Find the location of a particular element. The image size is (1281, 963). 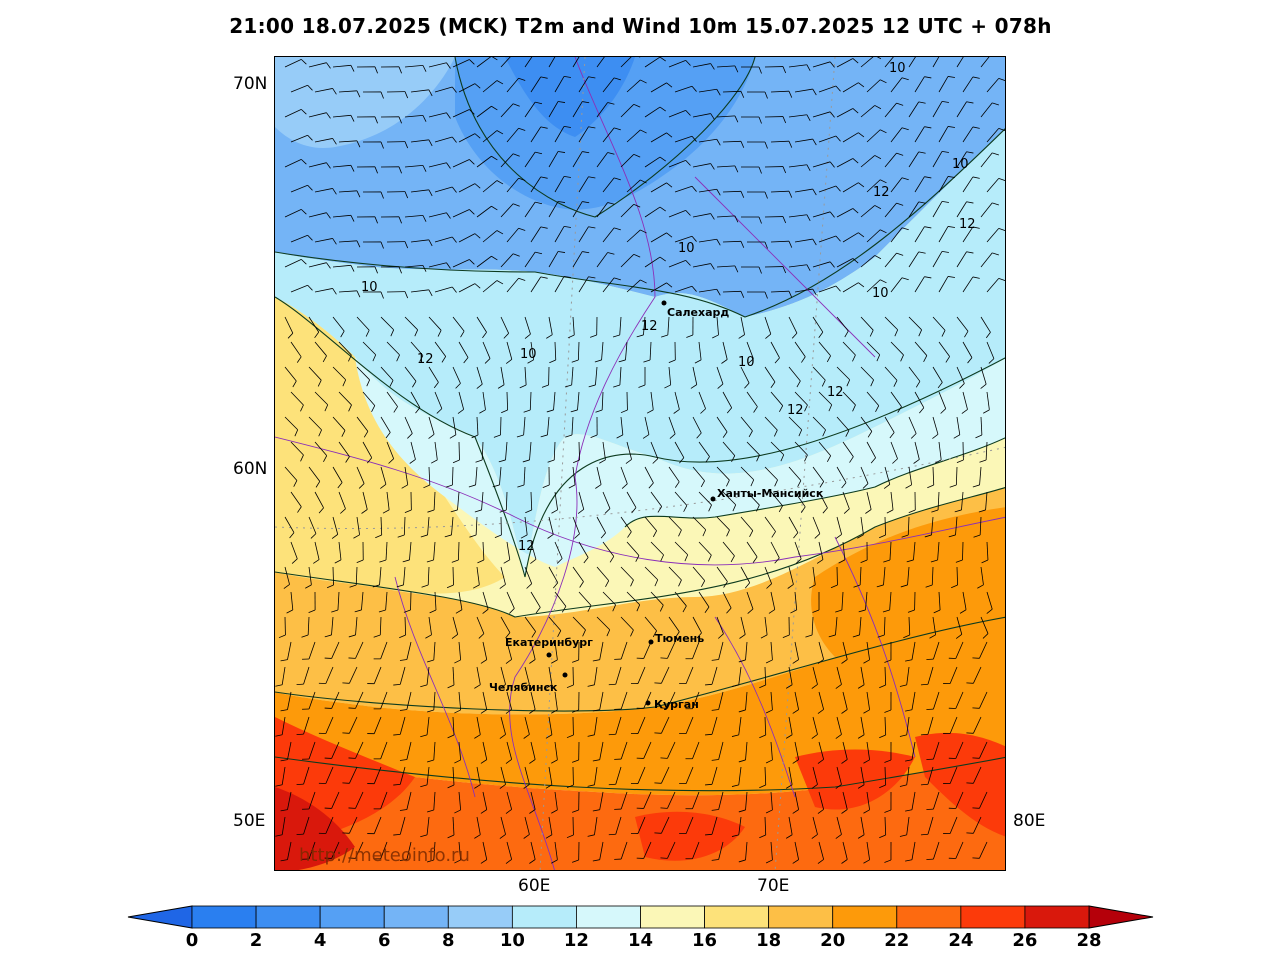

lon-label-50e: 50E is located at coordinates (249, 821).